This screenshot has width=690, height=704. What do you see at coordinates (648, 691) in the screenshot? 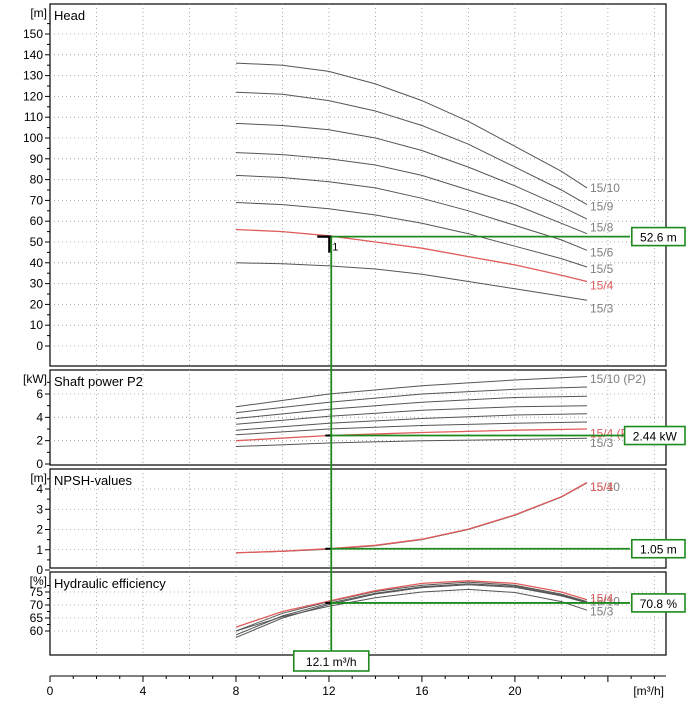
I see `x-axis-unit: [m³/h]` at bounding box center [648, 691].